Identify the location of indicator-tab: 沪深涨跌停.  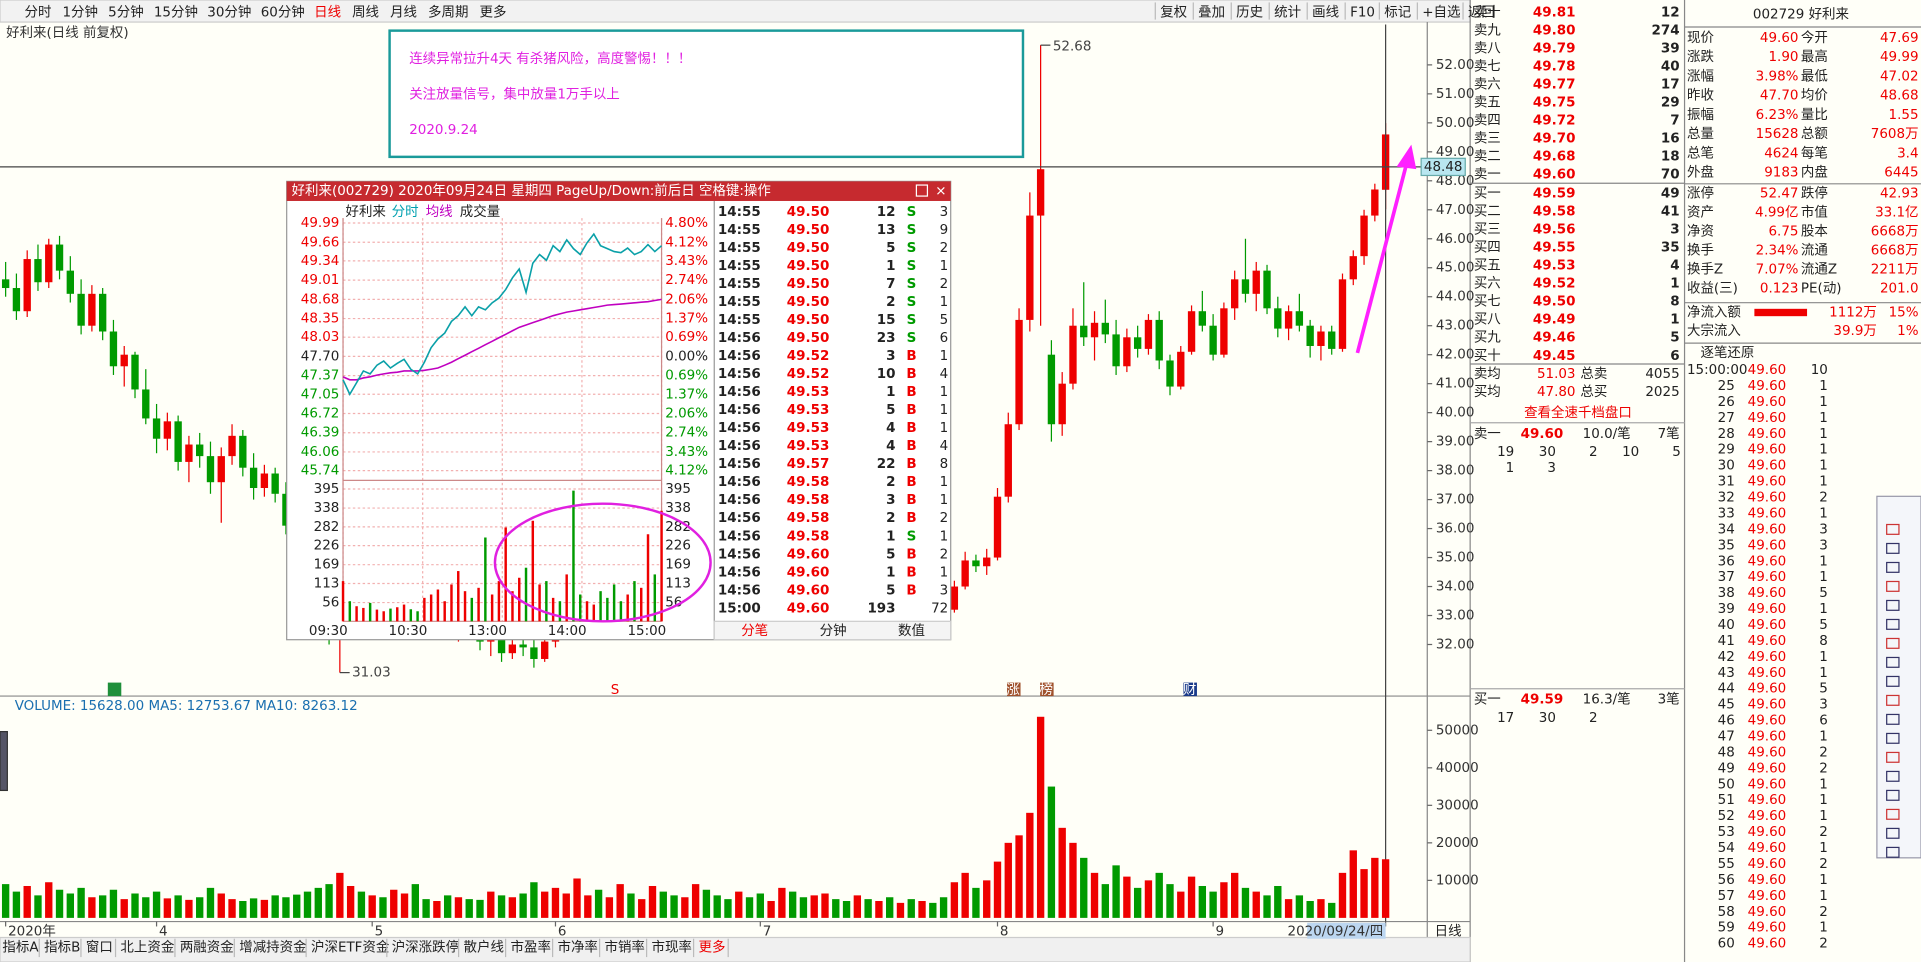
(425, 946).